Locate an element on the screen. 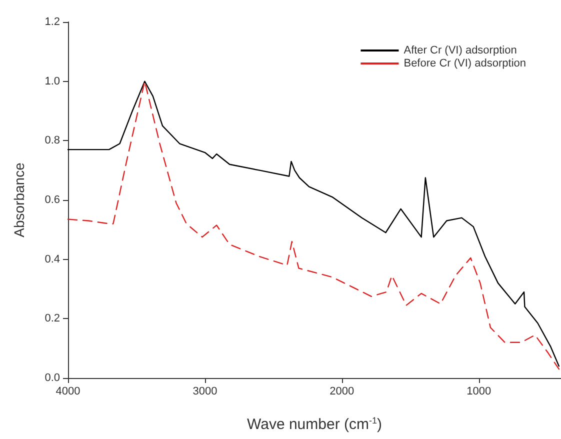 This screenshot has height=439, width=561. x-tick-label: 3000 is located at coordinates (205, 392).